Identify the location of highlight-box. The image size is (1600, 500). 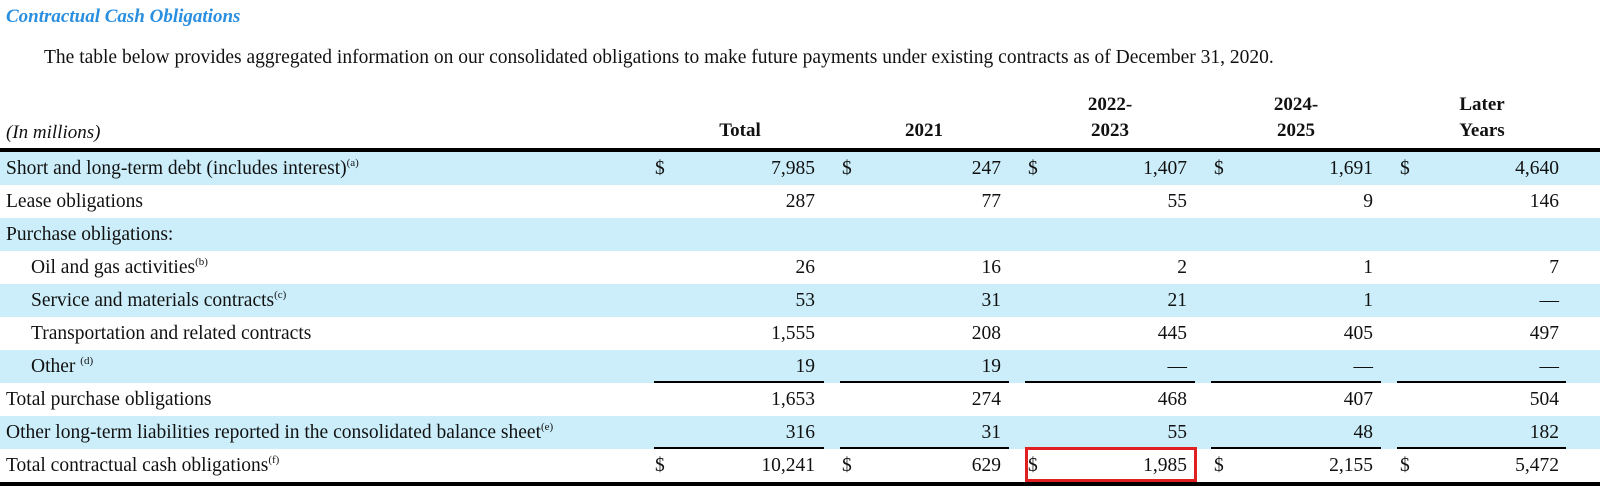
(1111, 464).